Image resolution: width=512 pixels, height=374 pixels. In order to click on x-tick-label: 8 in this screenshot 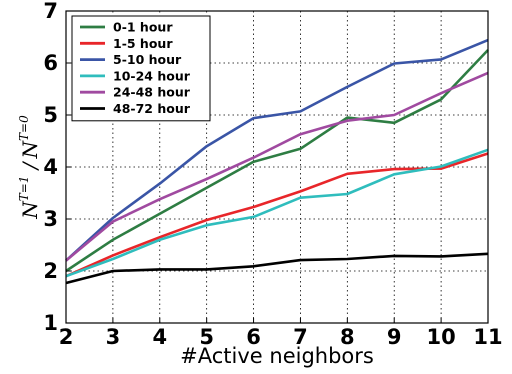, I will do `click(347, 337)`.